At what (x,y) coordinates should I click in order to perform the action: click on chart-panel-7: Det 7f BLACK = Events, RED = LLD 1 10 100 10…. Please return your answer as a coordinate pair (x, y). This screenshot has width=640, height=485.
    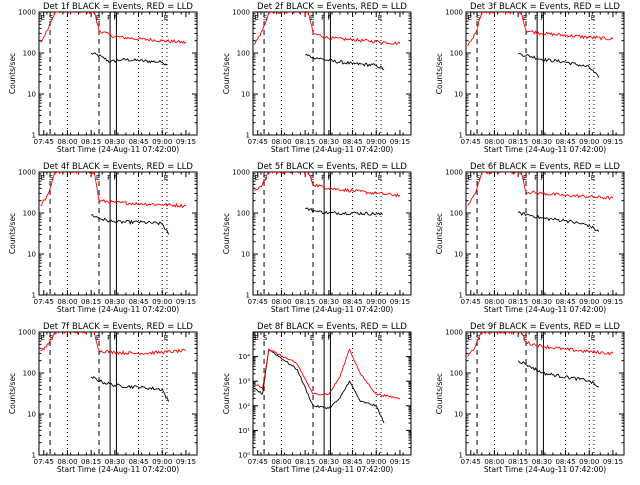
    Looking at the image, I should click on (103, 398).